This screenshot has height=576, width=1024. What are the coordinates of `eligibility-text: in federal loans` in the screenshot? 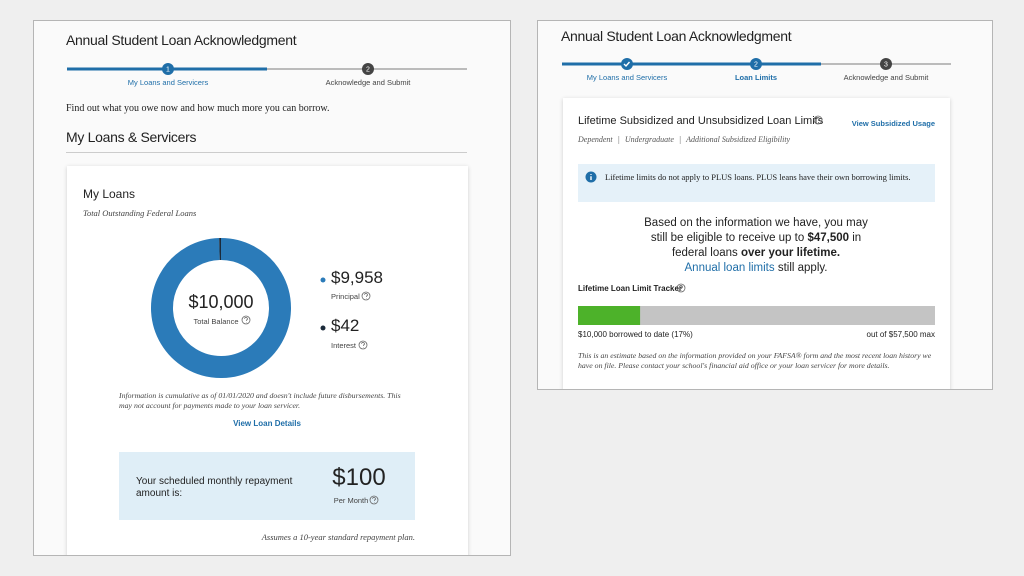 It's located at (766, 245).